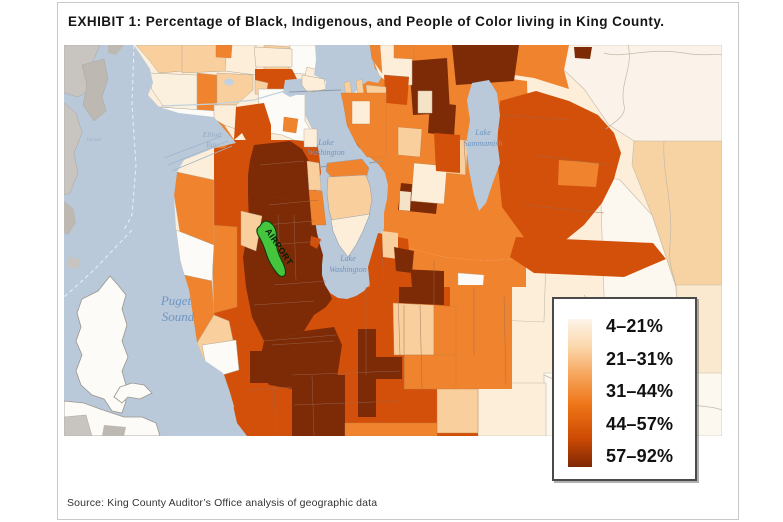 The height and width of the screenshot is (522, 783). Describe the element at coordinates (178, 316) in the screenshot. I see `svg-text: Sound` at that location.